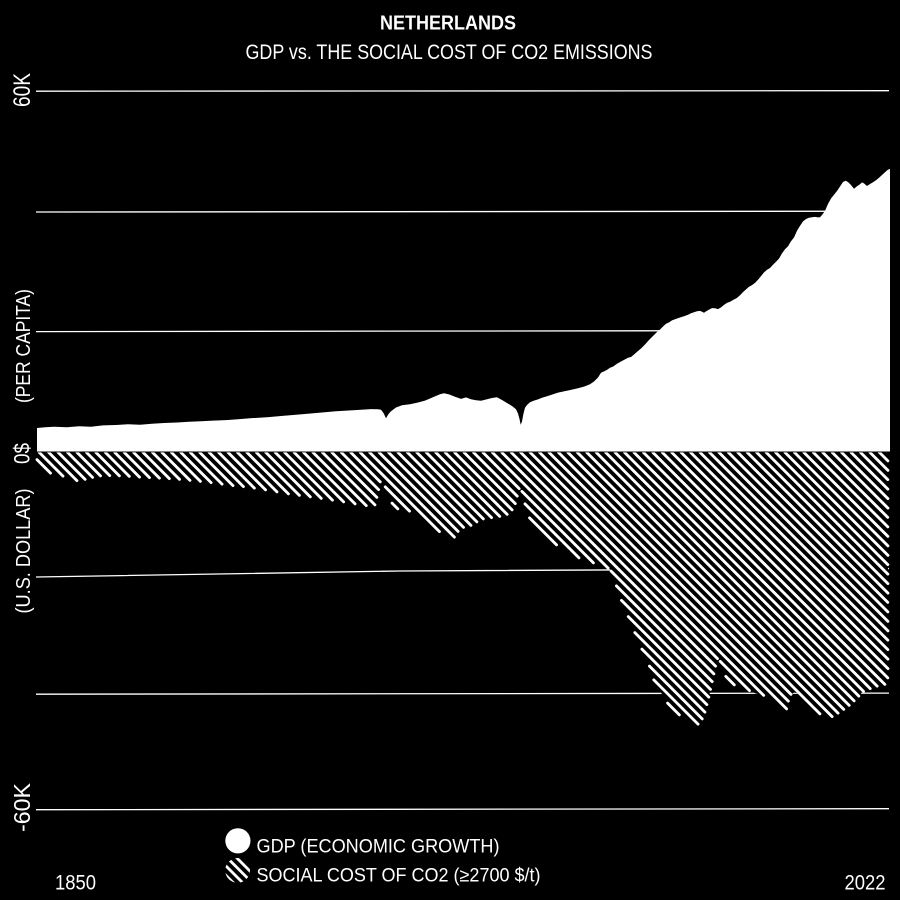 The height and width of the screenshot is (900, 900). Describe the element at coordinates (24, 346) in the screenshot. I see `svg-text: (PER CAPITA)` at that location.